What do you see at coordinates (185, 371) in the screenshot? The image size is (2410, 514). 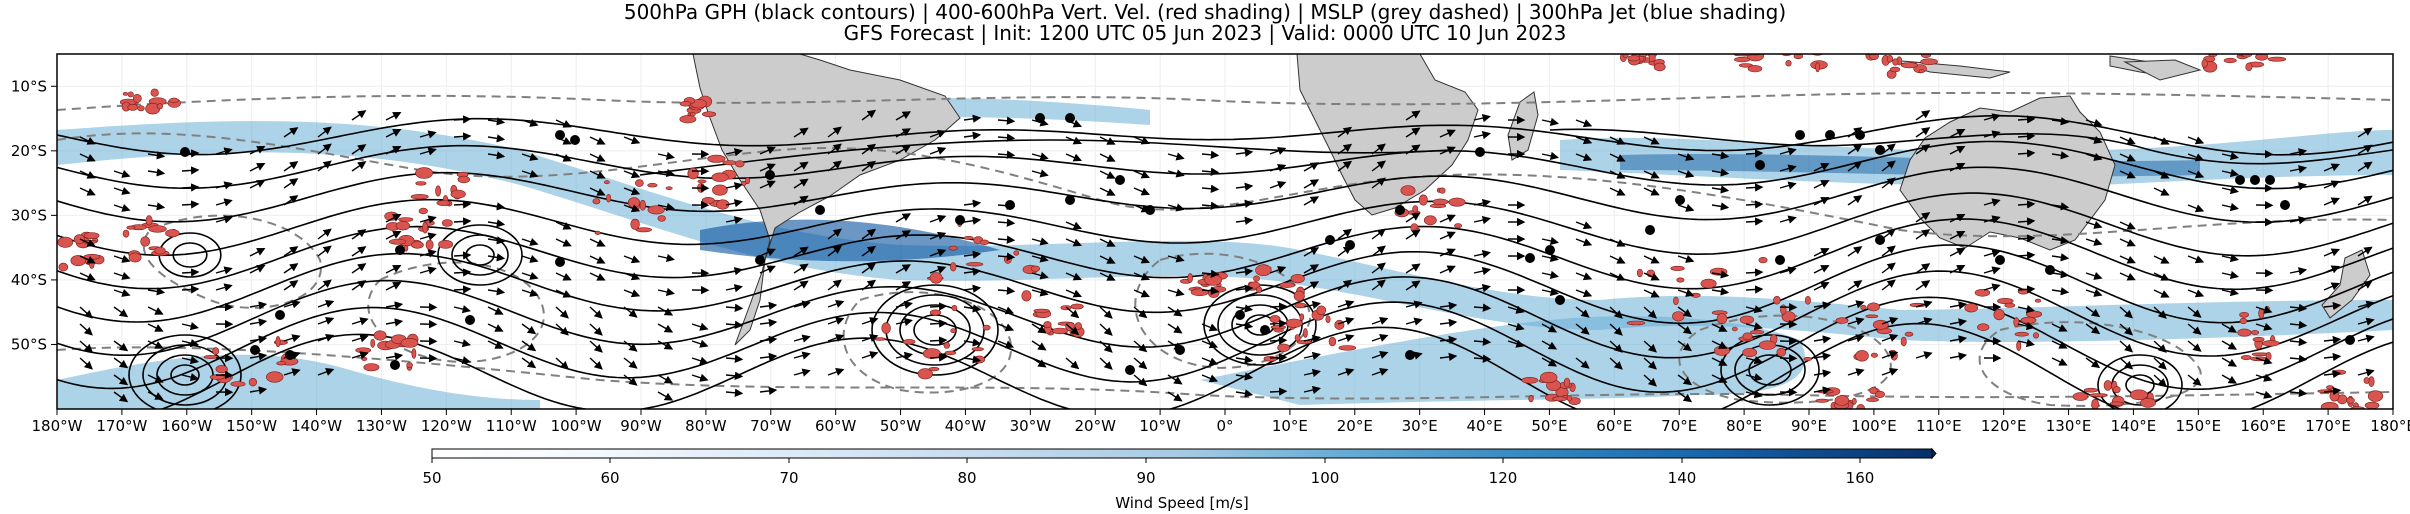 I see `gph-closed-low` at bounding box center [185, 371].